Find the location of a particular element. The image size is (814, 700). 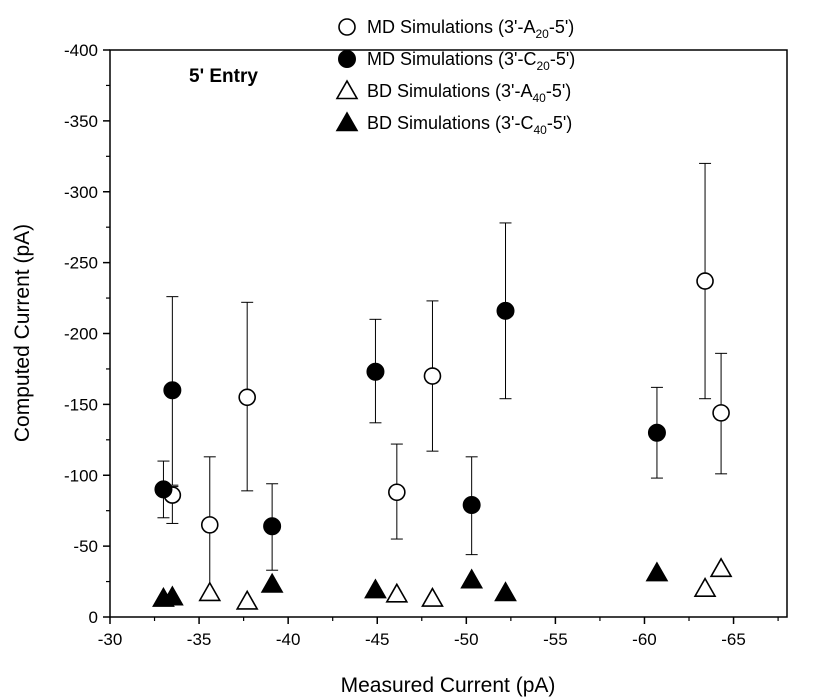

legend-label: BD Simulations (3'-A40-5') is located at coordinates (469, 93).